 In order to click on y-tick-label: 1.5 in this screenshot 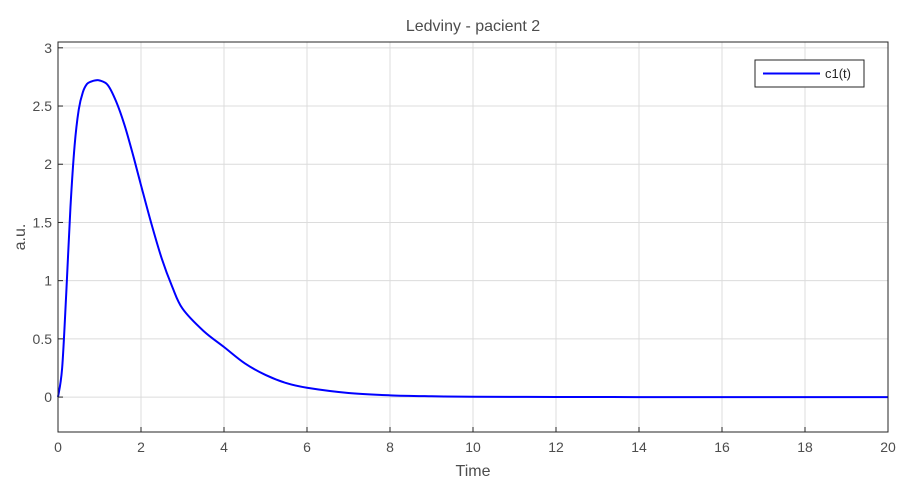, I will do `click(43, 222)`.